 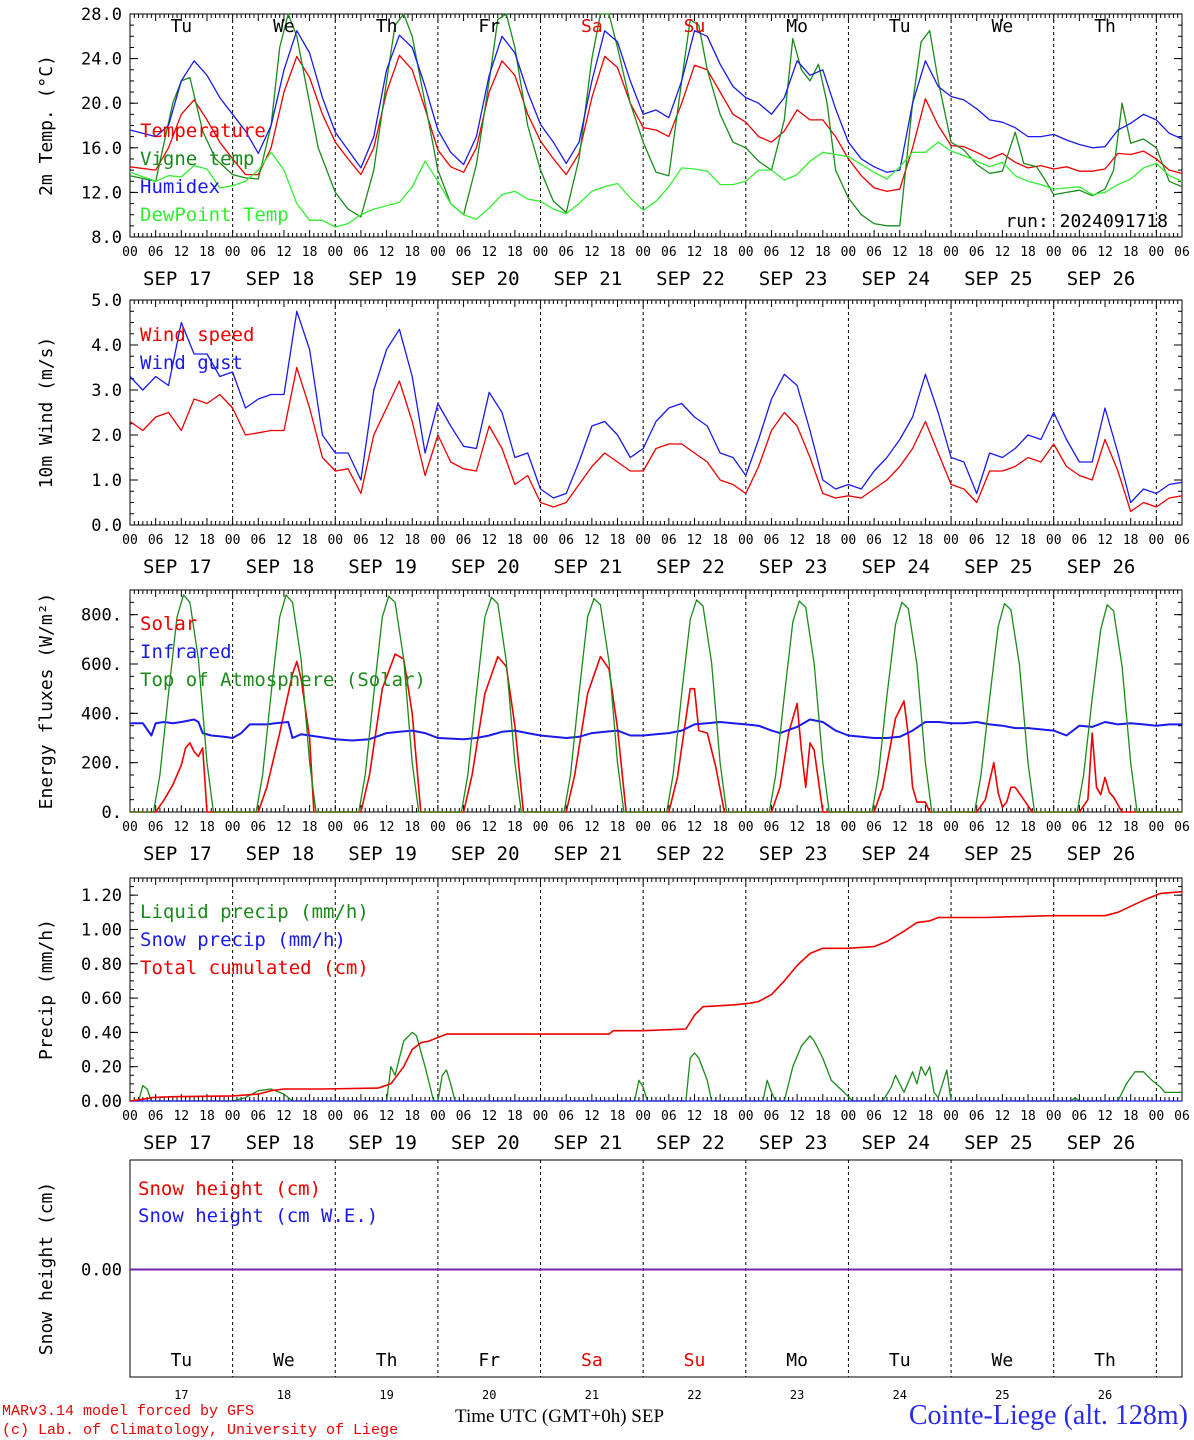 What do you see at coordinates (254, 968) in the screenshot?
I see `legend-label: Total cumulated (cm)` at bounding box center [254, 968].